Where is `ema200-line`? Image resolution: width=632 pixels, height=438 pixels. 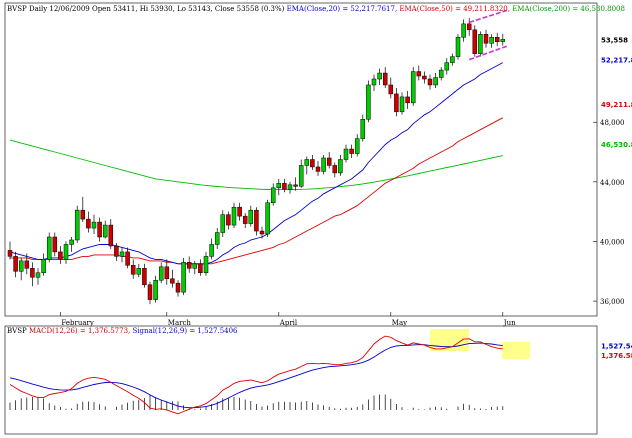 ema200-line is located at coordinates (256, 165).